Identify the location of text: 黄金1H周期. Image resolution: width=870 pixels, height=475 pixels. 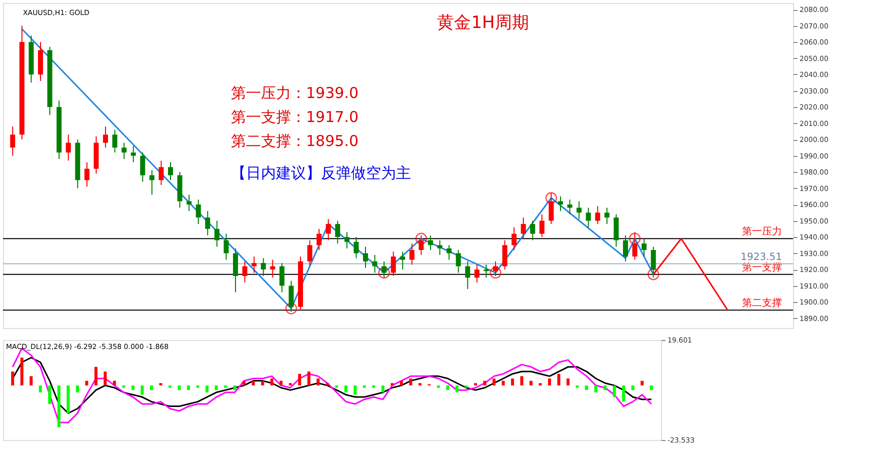
(483, 23).